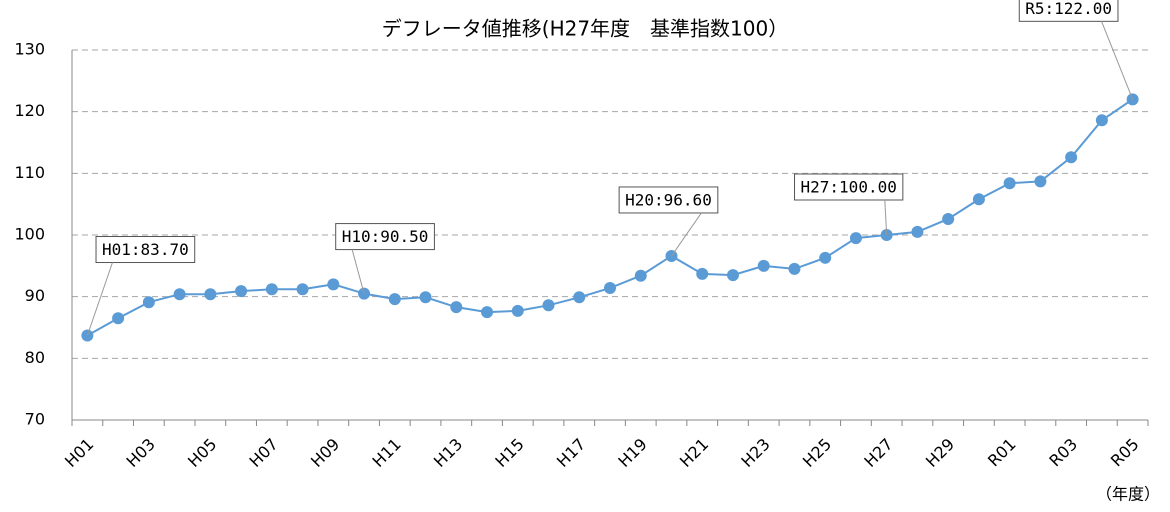  What do you see at coordinates (632, 453) in the screenshot?
I see `x-tick-label: H19` at bounding box center [632, 453].